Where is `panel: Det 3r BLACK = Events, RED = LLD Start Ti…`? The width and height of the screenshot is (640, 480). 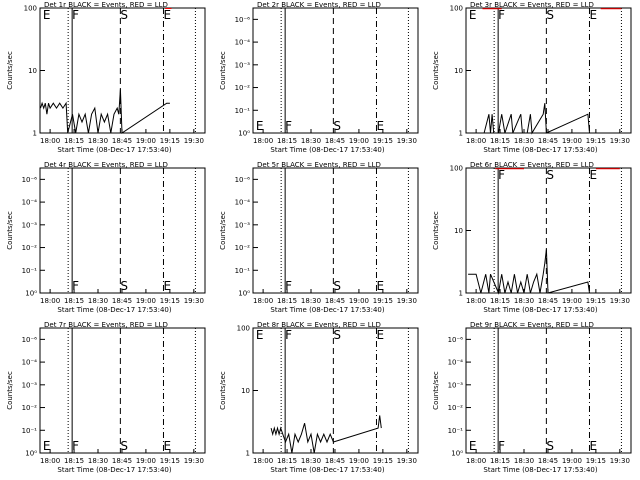 panel: Det 3r BLACK = Events, RED = LLD Start Ti… is located at coordinates (532, 77).